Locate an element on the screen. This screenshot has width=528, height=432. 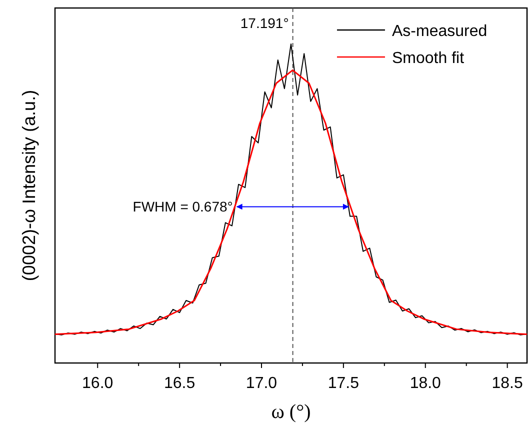
x-tick-label: 18.5 is located at coordinates (508, 383).